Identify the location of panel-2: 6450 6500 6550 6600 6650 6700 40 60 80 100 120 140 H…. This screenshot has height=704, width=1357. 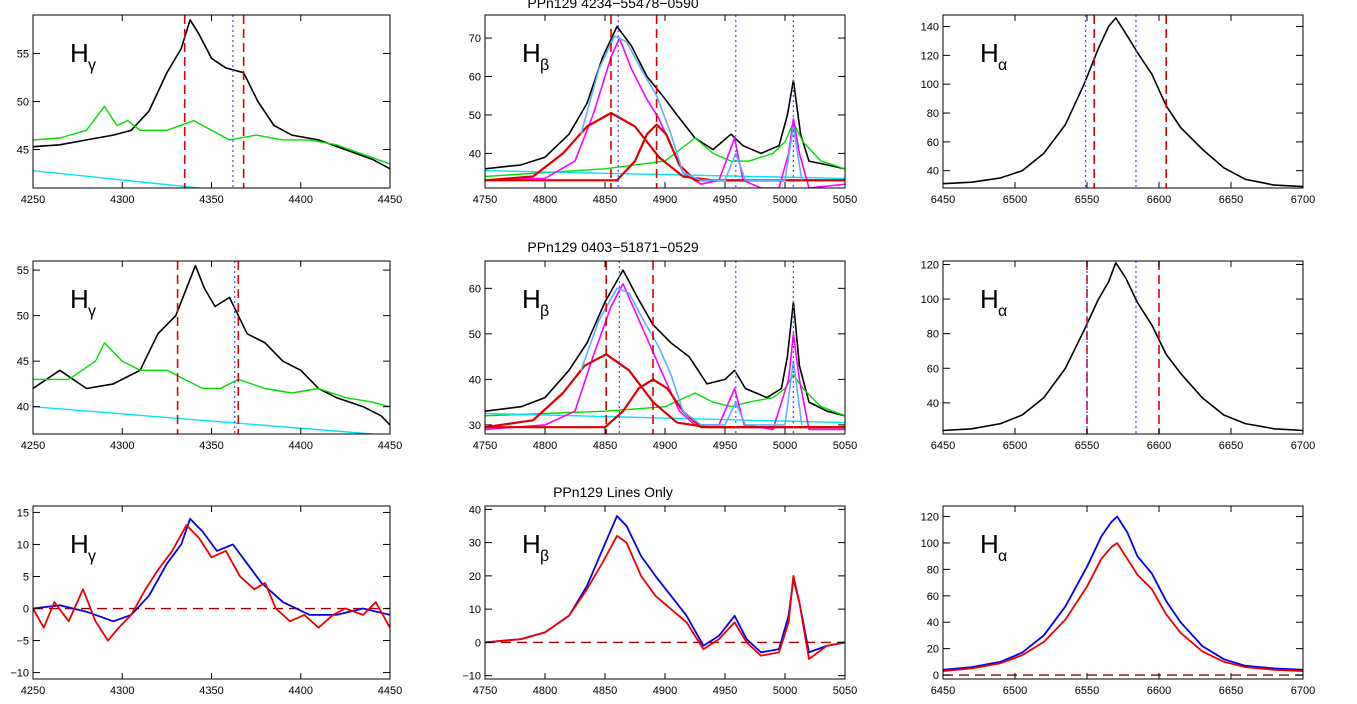
(1118, 110).